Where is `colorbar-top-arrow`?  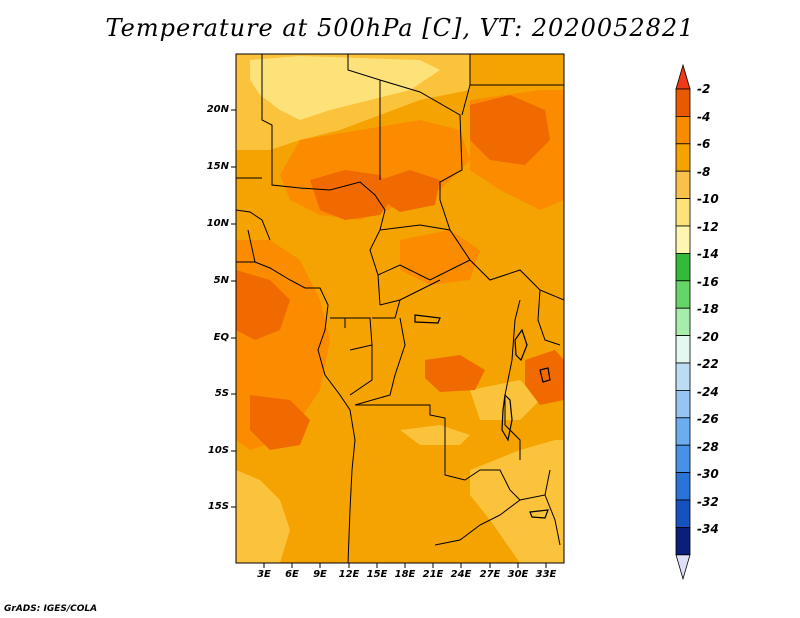
colorbar-top-arrow is located at coordinates (683, 76).